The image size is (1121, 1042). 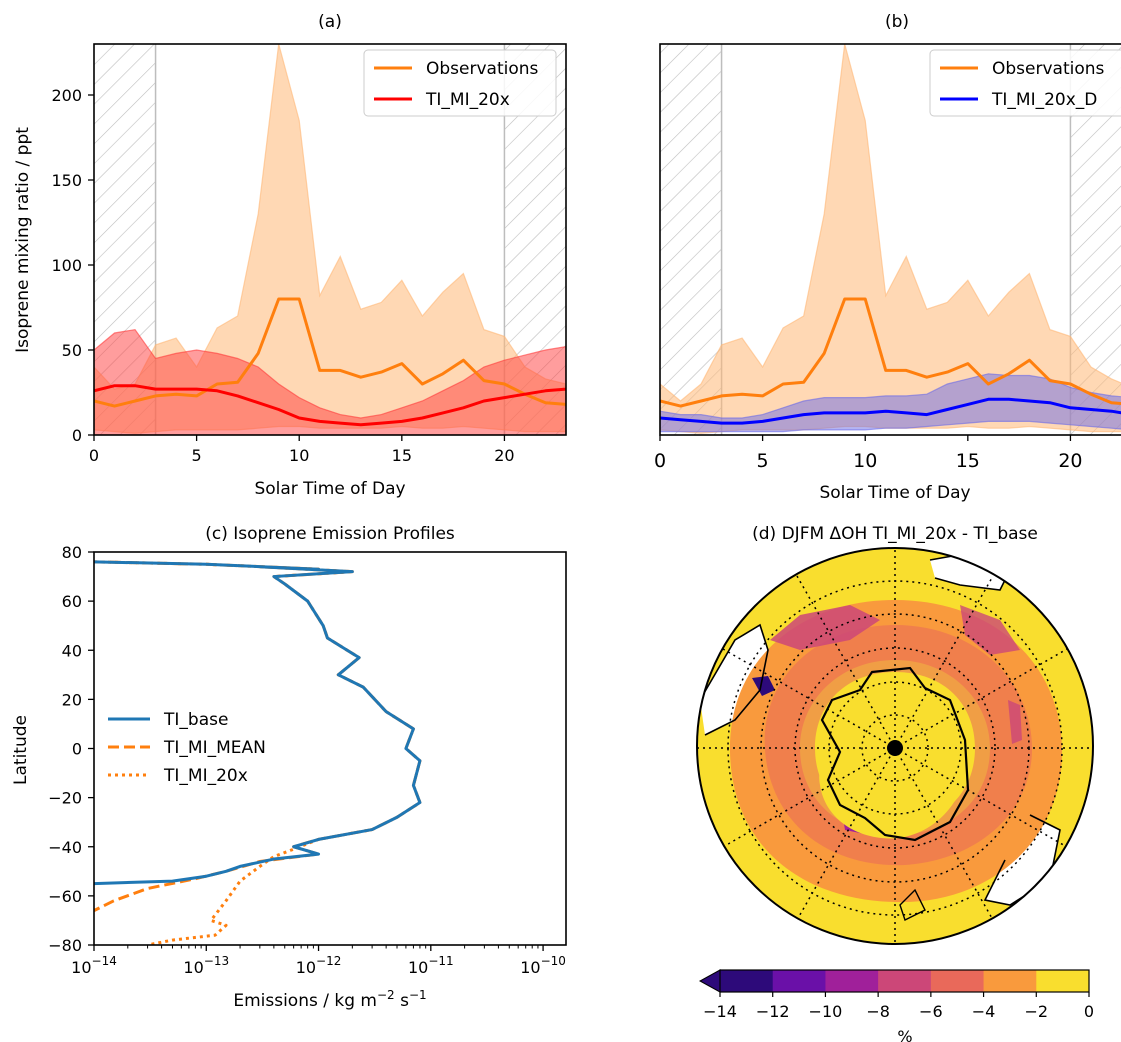 What do you see at coordinates (402, 455) in the screenshot?
I see `a-xtick-label: 15` at bounding box center [402, 455].